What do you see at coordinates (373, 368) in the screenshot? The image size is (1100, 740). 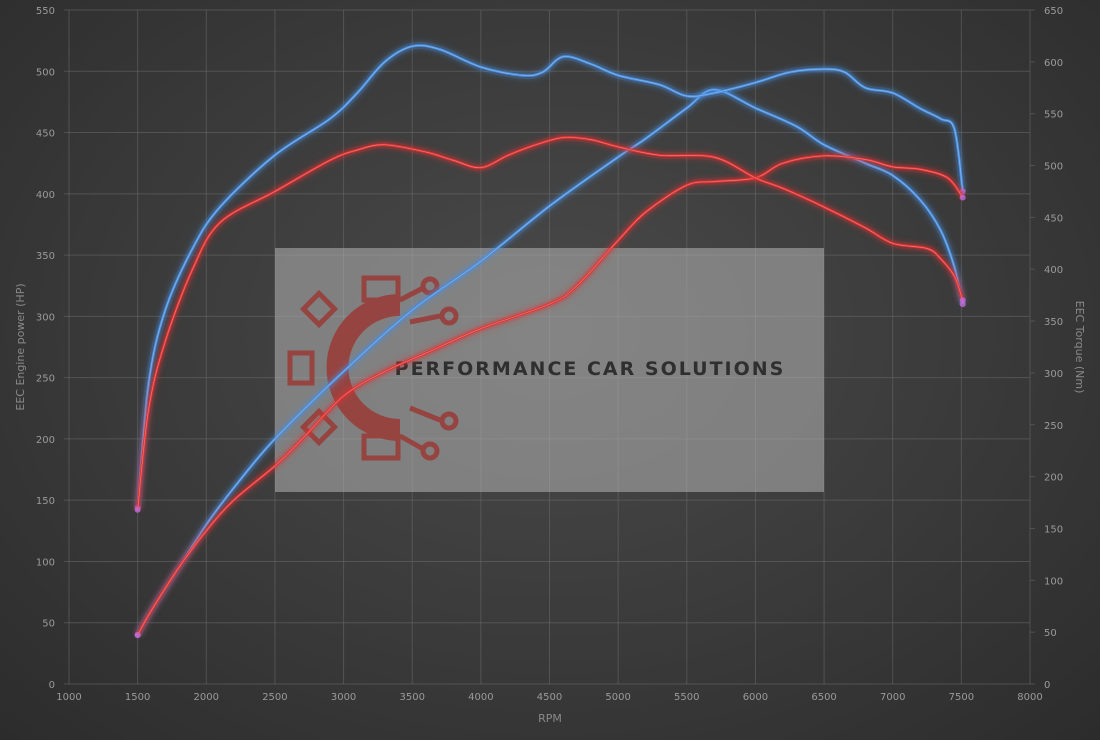 I see `gear-logo-icon` at bounding box center [373, 368].